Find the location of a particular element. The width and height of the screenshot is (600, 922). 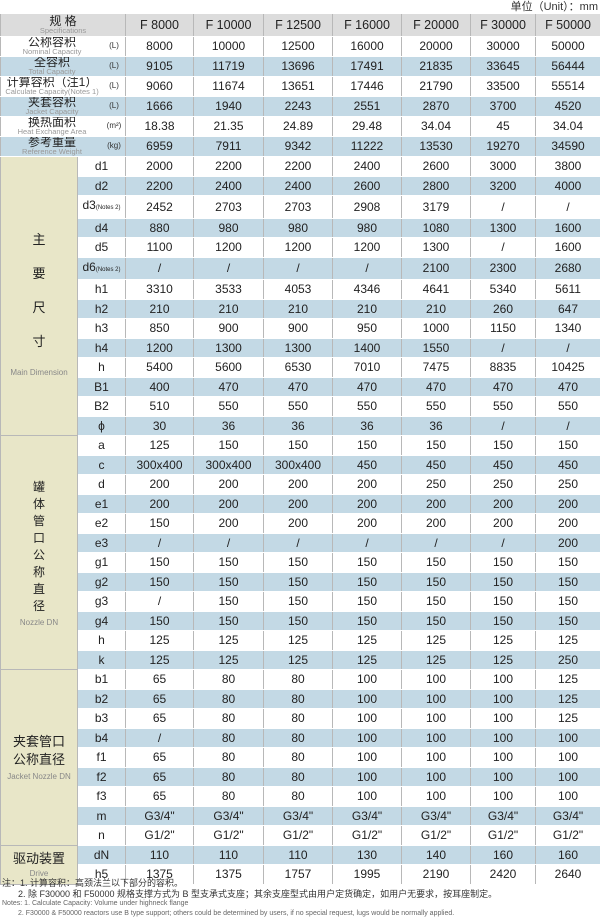

table-row: h3 850 900 900 950 1000 1150 1340 is located at coordinates (300, 328).